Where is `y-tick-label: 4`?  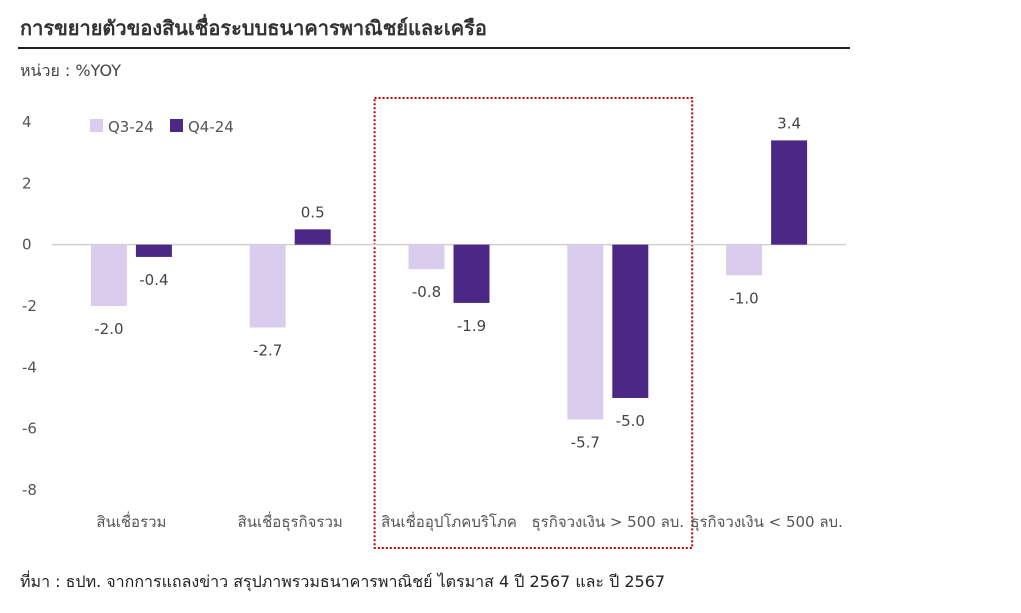 y-tick-label: 4 is located at coordinates (27, 122).